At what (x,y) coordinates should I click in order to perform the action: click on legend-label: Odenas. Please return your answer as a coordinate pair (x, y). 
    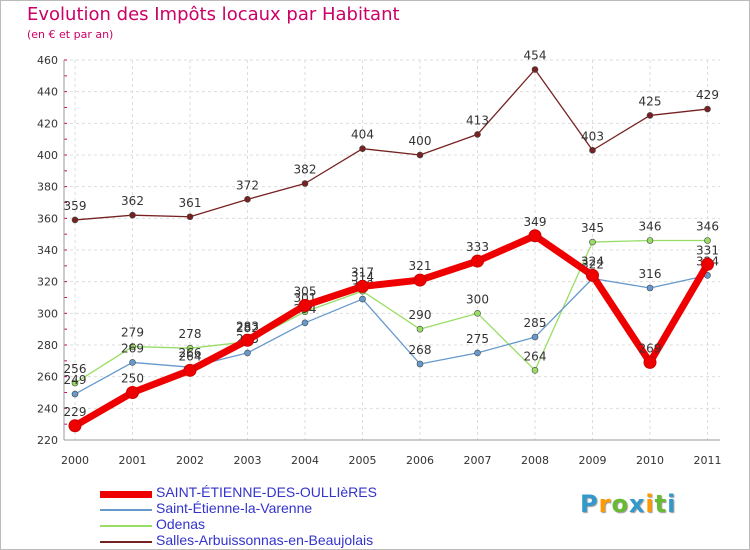
    Looking at the image, I should click on (181, 524).